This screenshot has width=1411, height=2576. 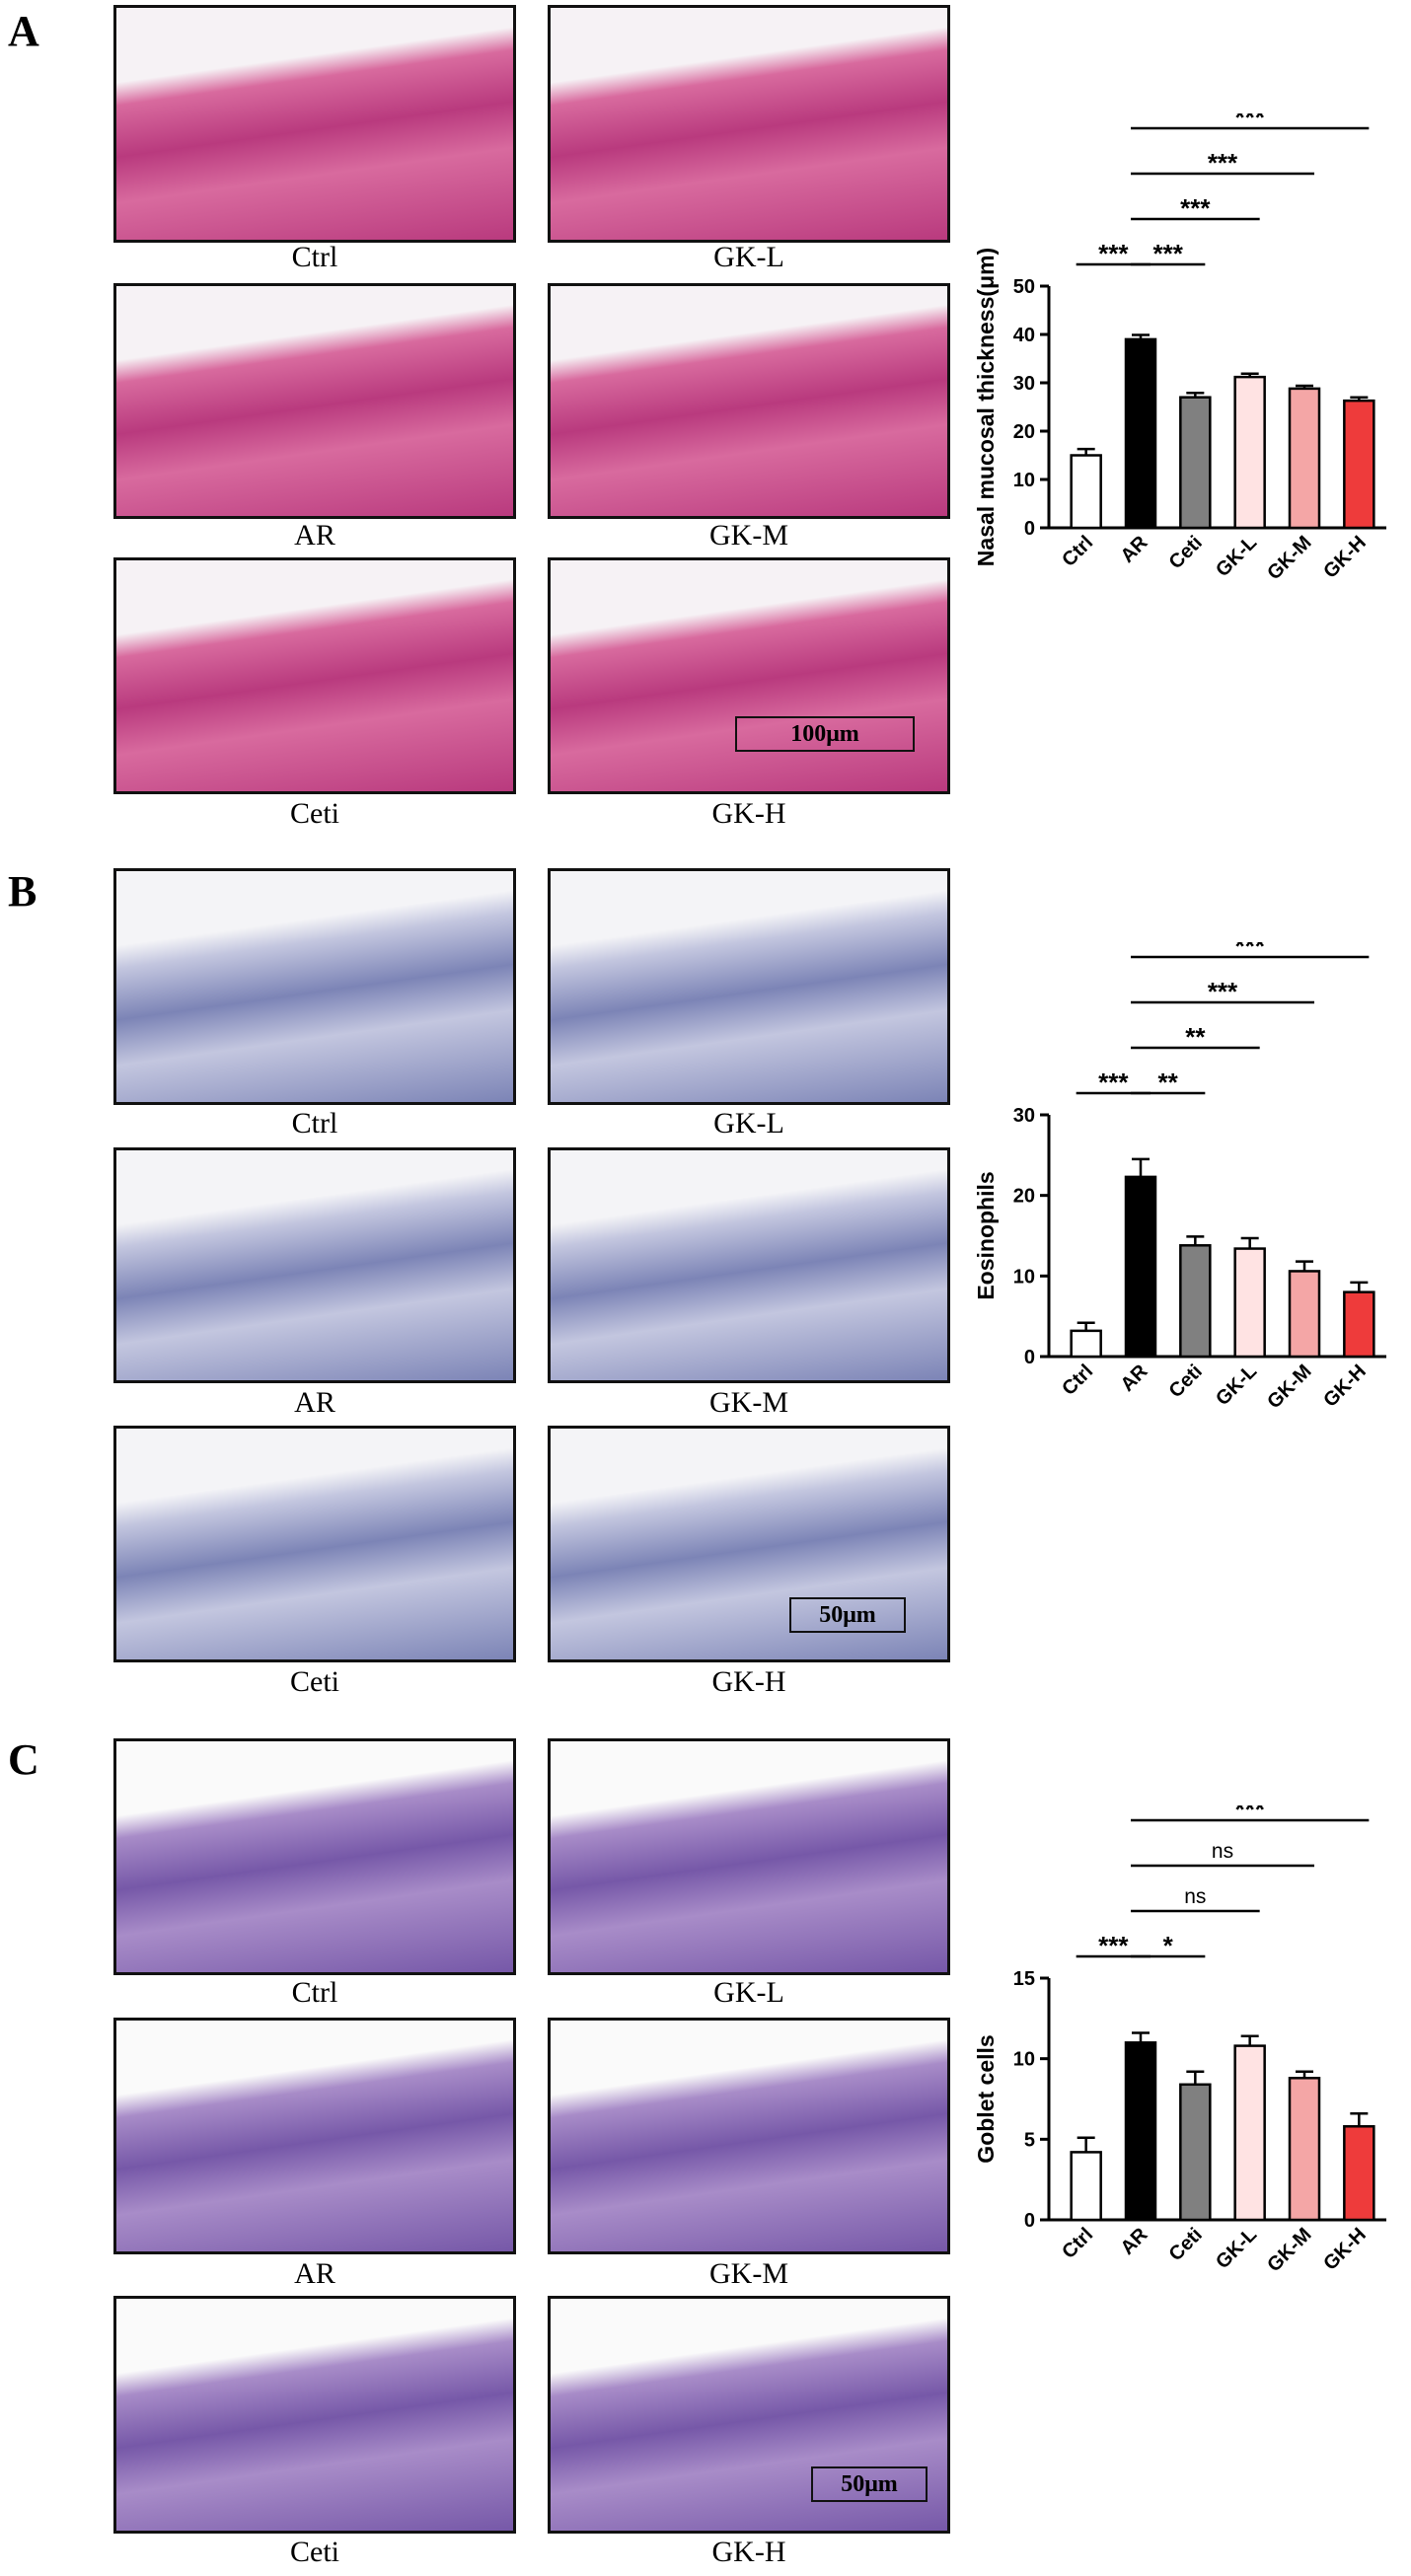 I want to click on caption-b-gkm: GK-M, so click(x=748, y=1402).